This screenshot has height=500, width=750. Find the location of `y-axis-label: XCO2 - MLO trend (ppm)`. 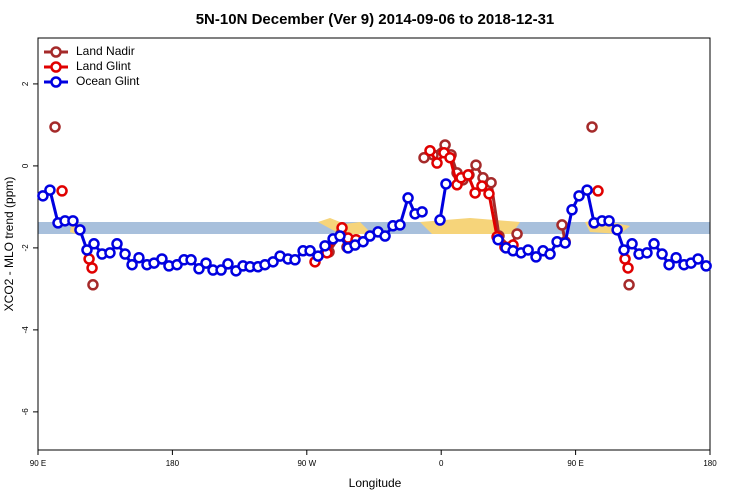

y-axis-label: XCO2 - MLO trend (ppm) is located at coordinates (9, 244).